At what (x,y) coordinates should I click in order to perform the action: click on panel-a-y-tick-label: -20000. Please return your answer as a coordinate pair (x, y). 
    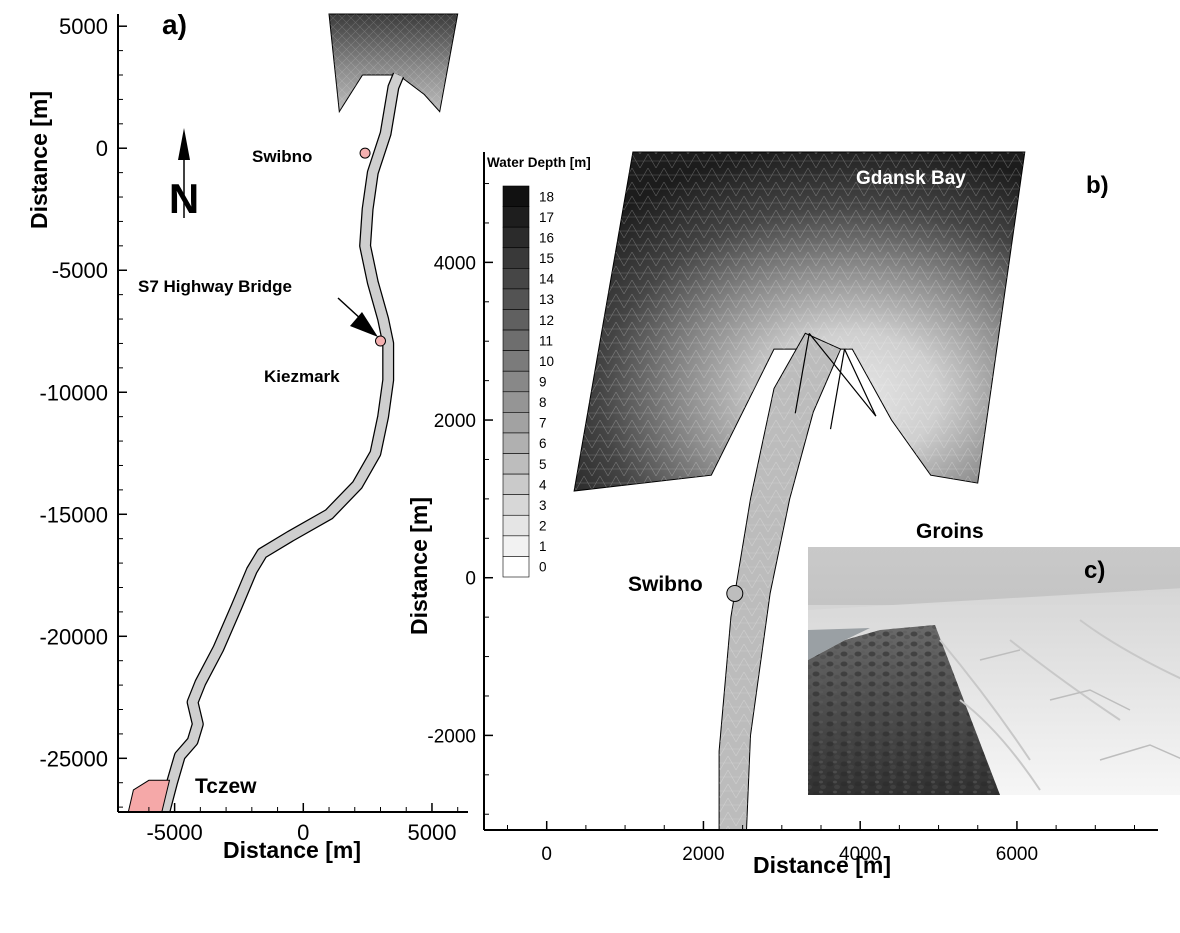
    Looking at the image, I should click on (73, 636).